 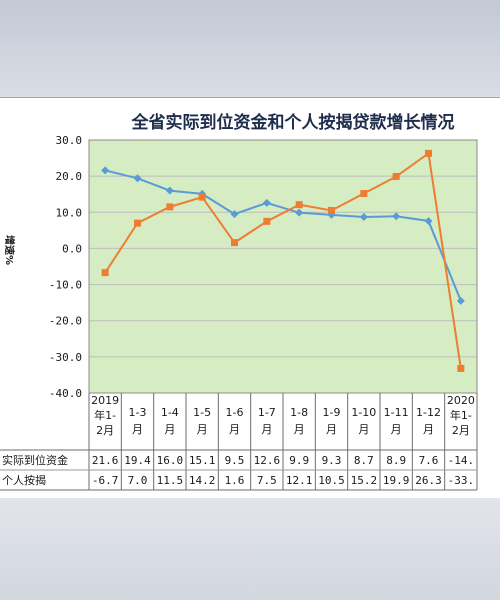 What do you see at coordinates (299, 460) in the screenshot?
I see `data-label: 9.9` at bounding box center [299, 460].